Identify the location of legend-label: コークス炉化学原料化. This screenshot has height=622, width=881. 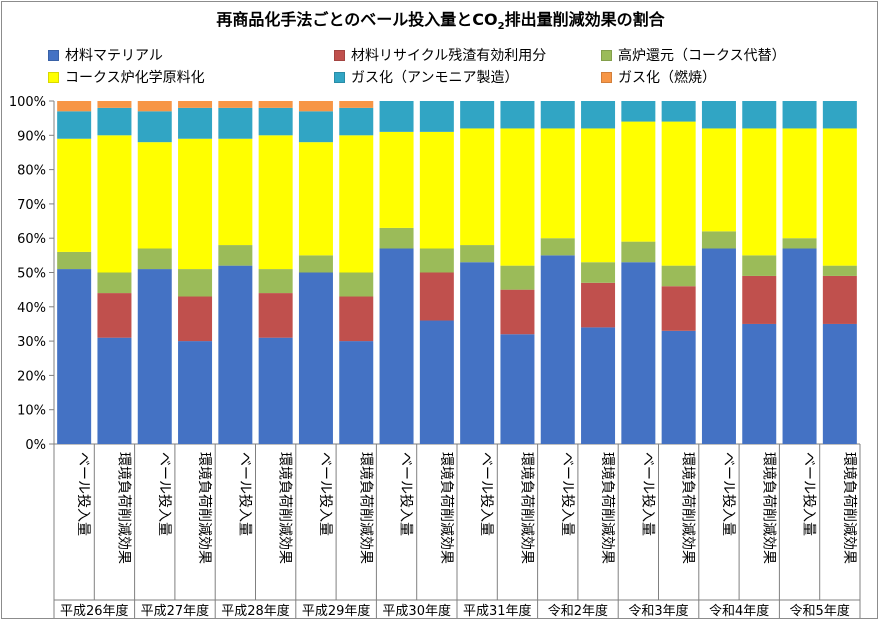
(135, 78).